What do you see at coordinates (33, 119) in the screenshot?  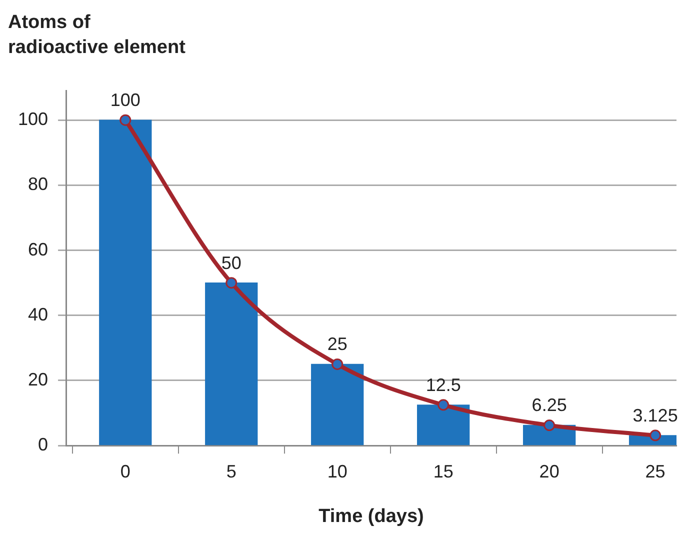 I see `y-tick-label: 100` at bounding box center [33, 119].